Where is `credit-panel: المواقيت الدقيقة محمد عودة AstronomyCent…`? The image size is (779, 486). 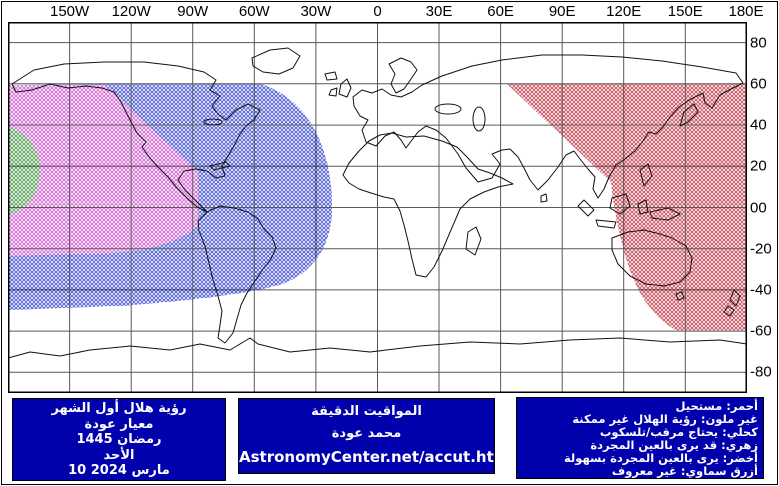
credit-panel: المواقيت الدقيقة محمد عودة AstronomyCent… is located at coordinates (376, 436).